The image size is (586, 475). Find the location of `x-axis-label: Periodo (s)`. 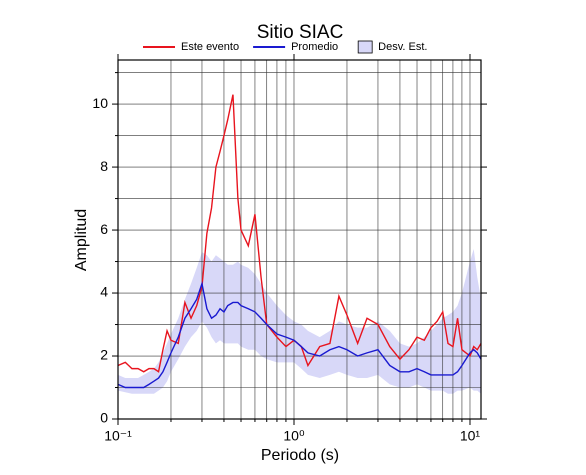

x-axis-label: Periodo (s) is located at coordinates (300, 455).